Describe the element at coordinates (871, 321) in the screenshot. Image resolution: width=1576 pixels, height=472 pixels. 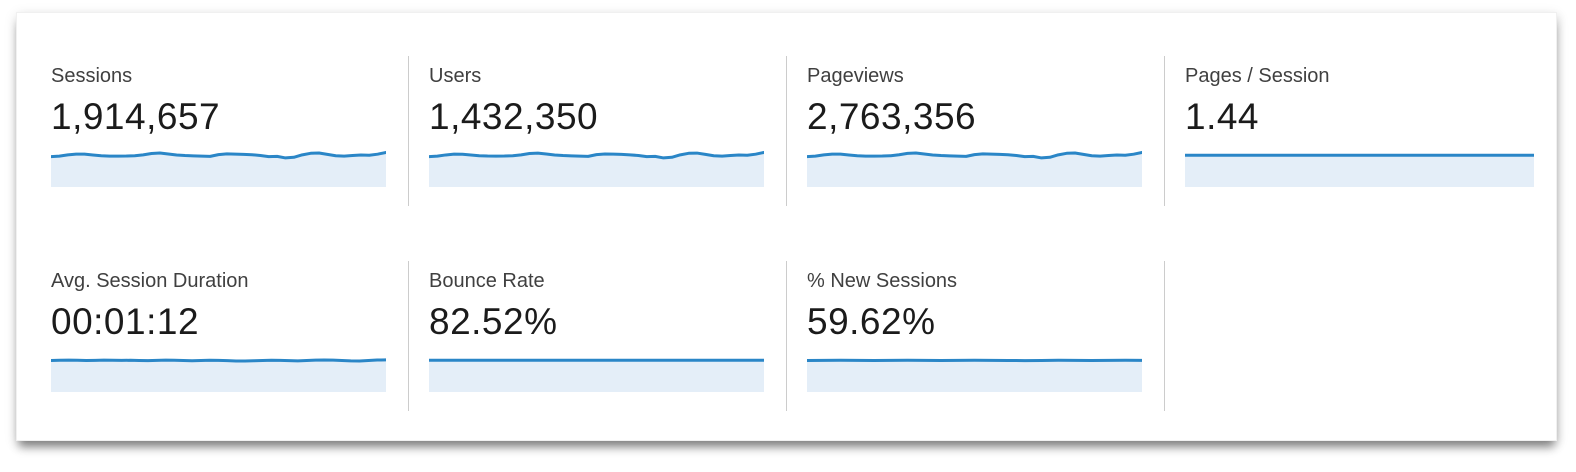
I see `metric-value: 59.62%` at that location.